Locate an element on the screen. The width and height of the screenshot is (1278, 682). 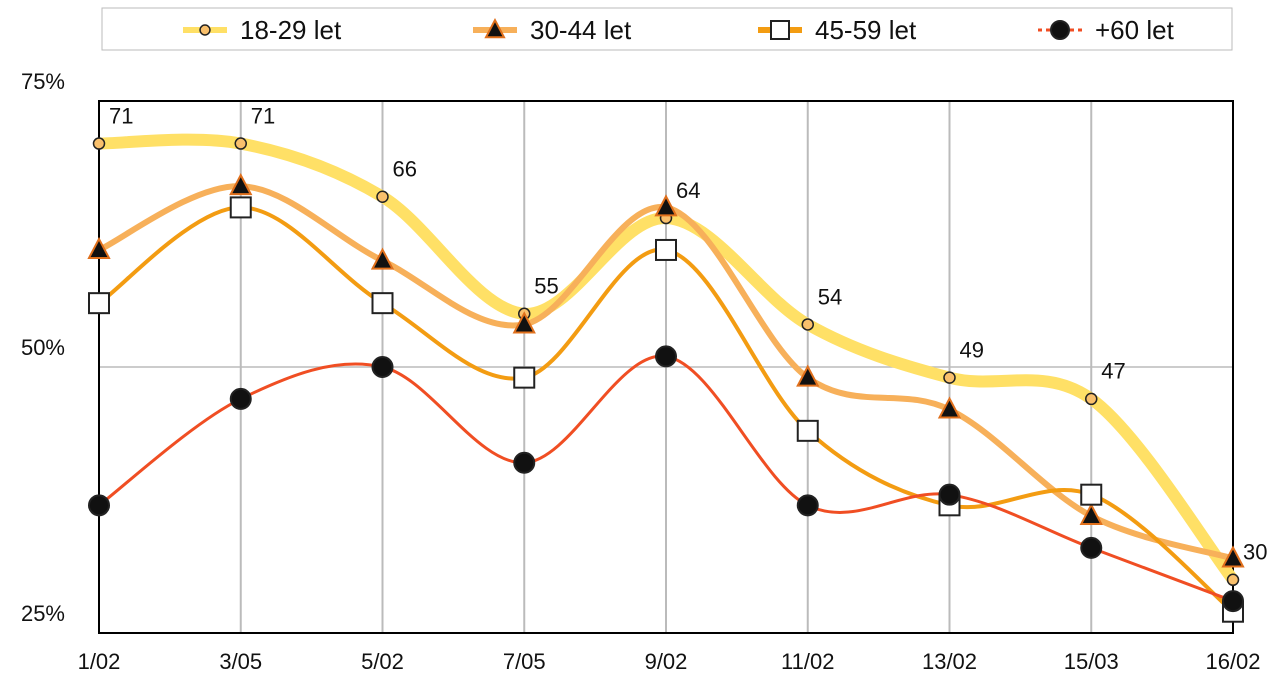
data-label: 47 is located at coordinates (1113, 371).